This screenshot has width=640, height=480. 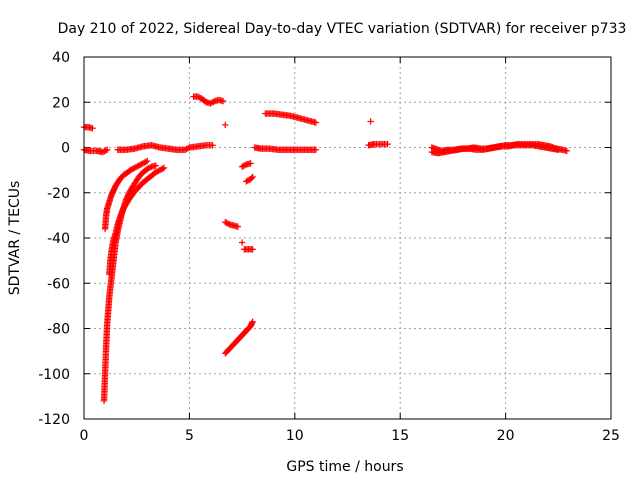 What do you see at coordinates (61, 58) in the screenshot?
I see `y-tick-label: 40` at bounding box center [61, 58].